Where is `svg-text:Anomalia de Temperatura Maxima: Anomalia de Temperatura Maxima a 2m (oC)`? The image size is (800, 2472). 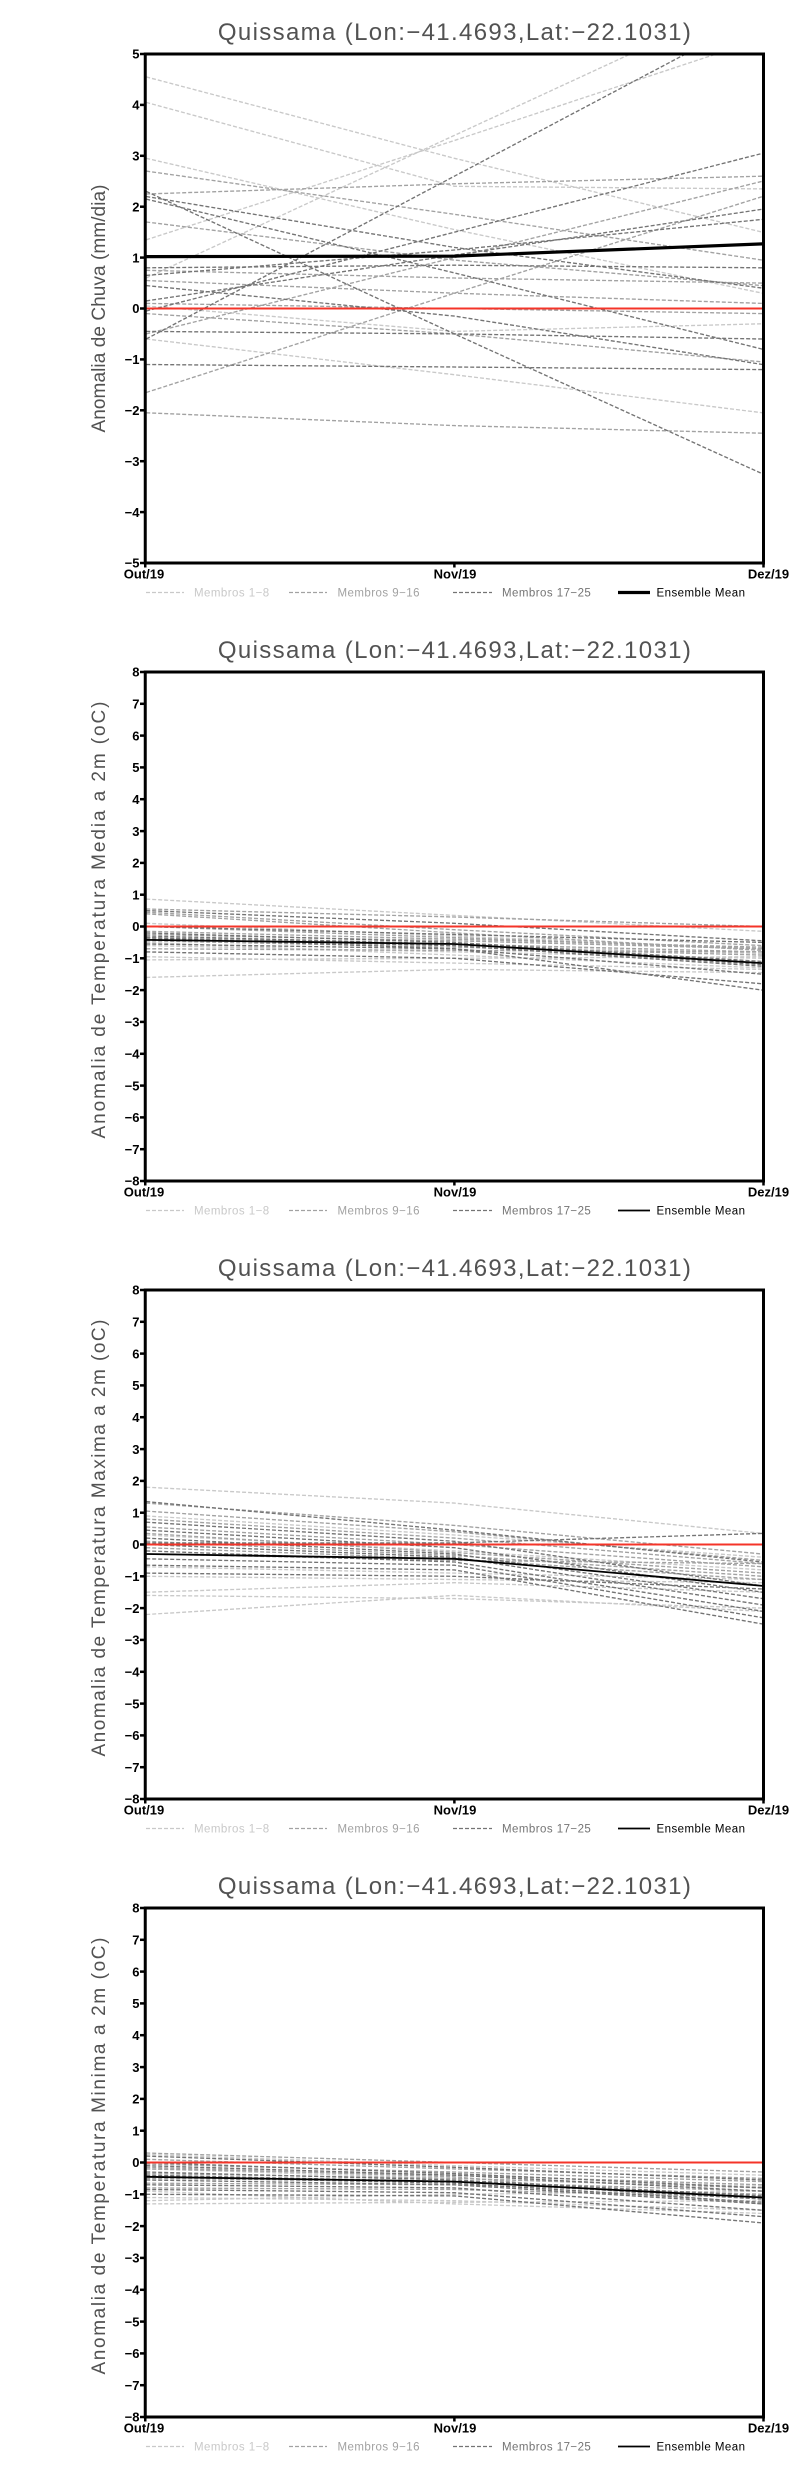 svg-text:Anomalia de Temperatura Maxima: Anomalia de Temperatura Maxima a 2m (oC) is located at coordinates (99, 1538).